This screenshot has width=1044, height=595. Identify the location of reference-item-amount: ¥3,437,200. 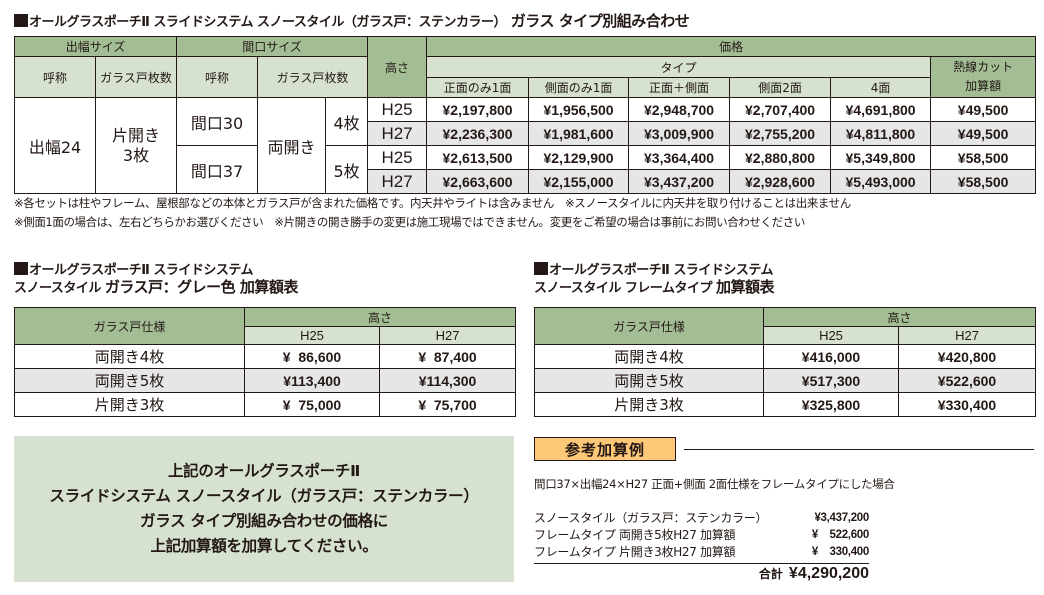
(841, 518).